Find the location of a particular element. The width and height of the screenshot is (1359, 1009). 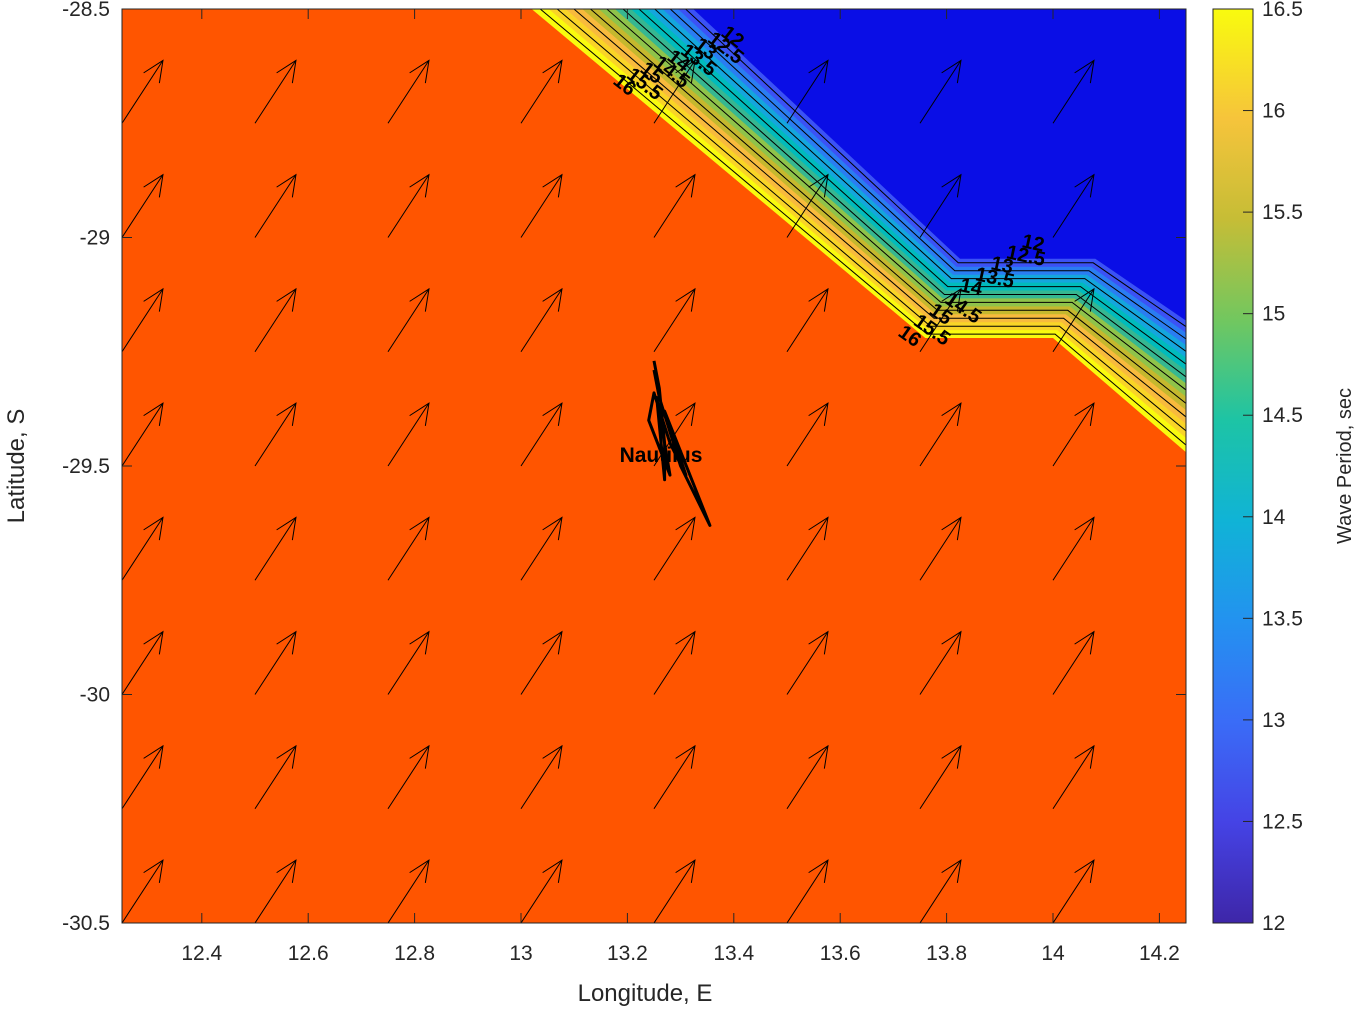

x-tick-label: 13.6 is located at coordinates (840, 953).